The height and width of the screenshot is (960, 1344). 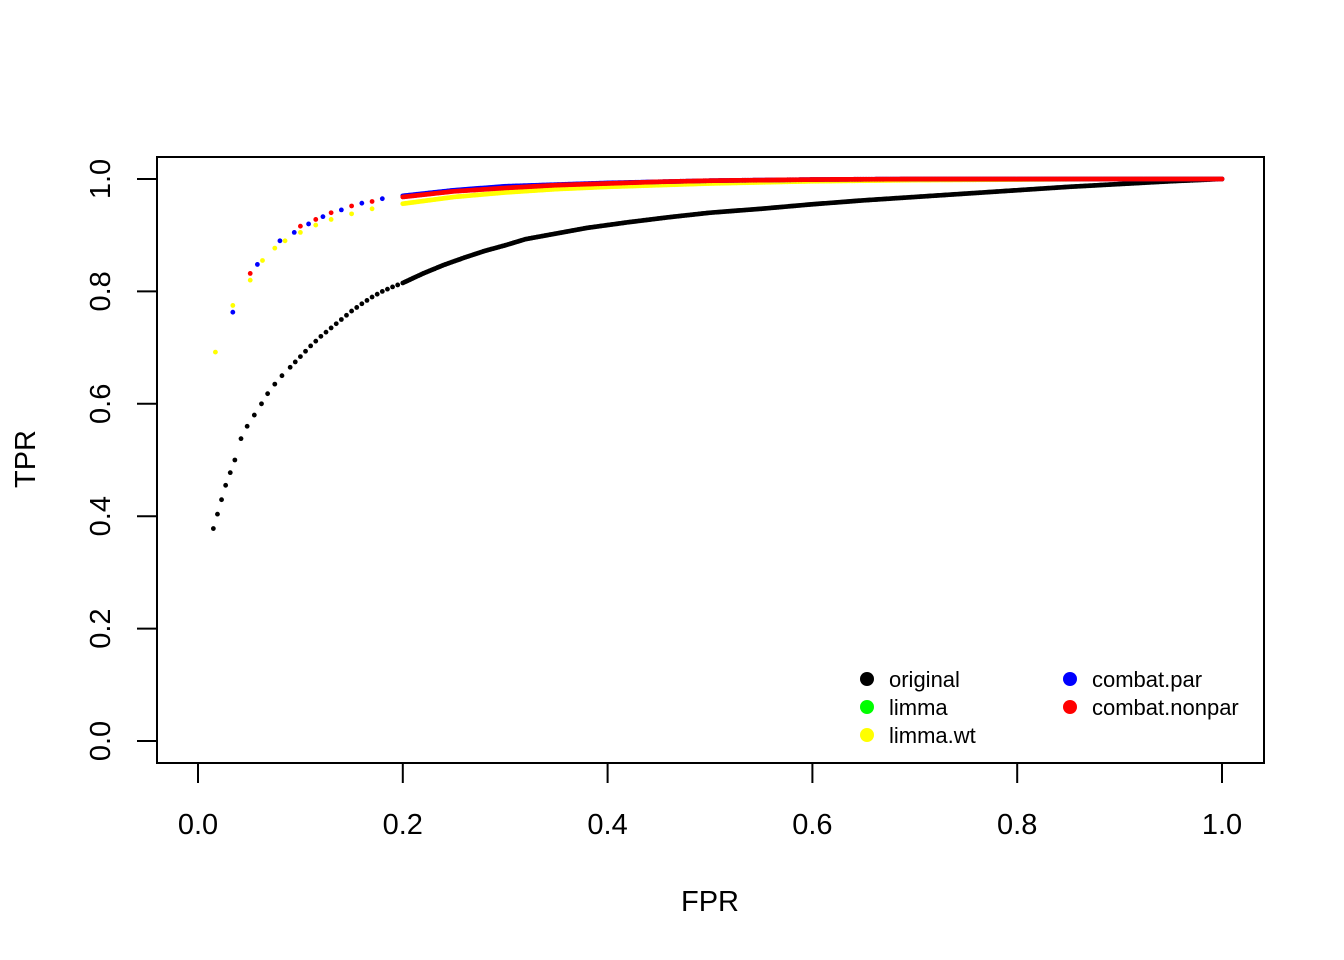 What do you see at coordinates (1222, 825) in the screenshot?
I see `x-tick-label: 1.0` at bounding box center [1222, 825].